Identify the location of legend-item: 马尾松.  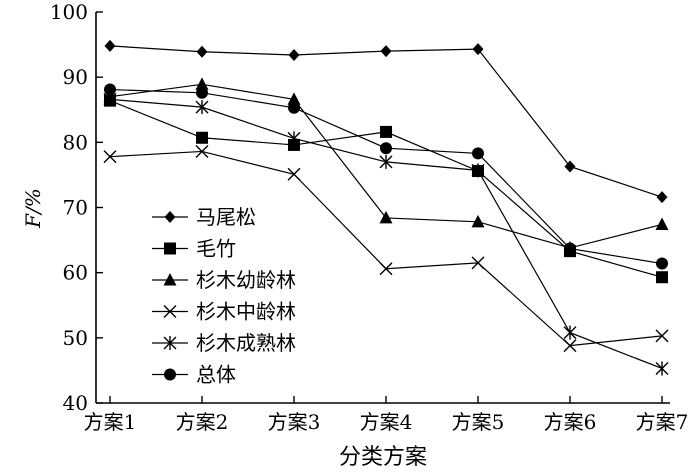
(204, 217).